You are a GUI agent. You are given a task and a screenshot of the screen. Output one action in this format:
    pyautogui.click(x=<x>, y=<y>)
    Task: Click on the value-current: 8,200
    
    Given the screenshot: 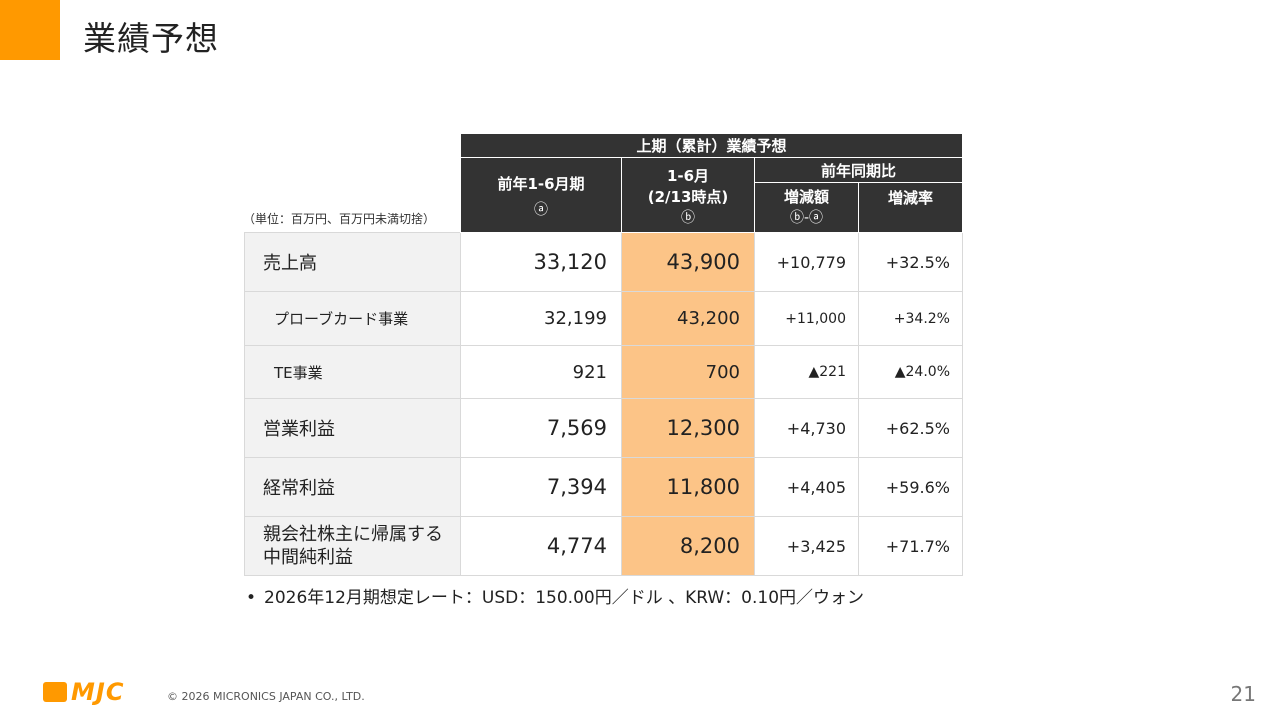 What is the action you would take?
    pyautogui.click(x=688, y=546)
    